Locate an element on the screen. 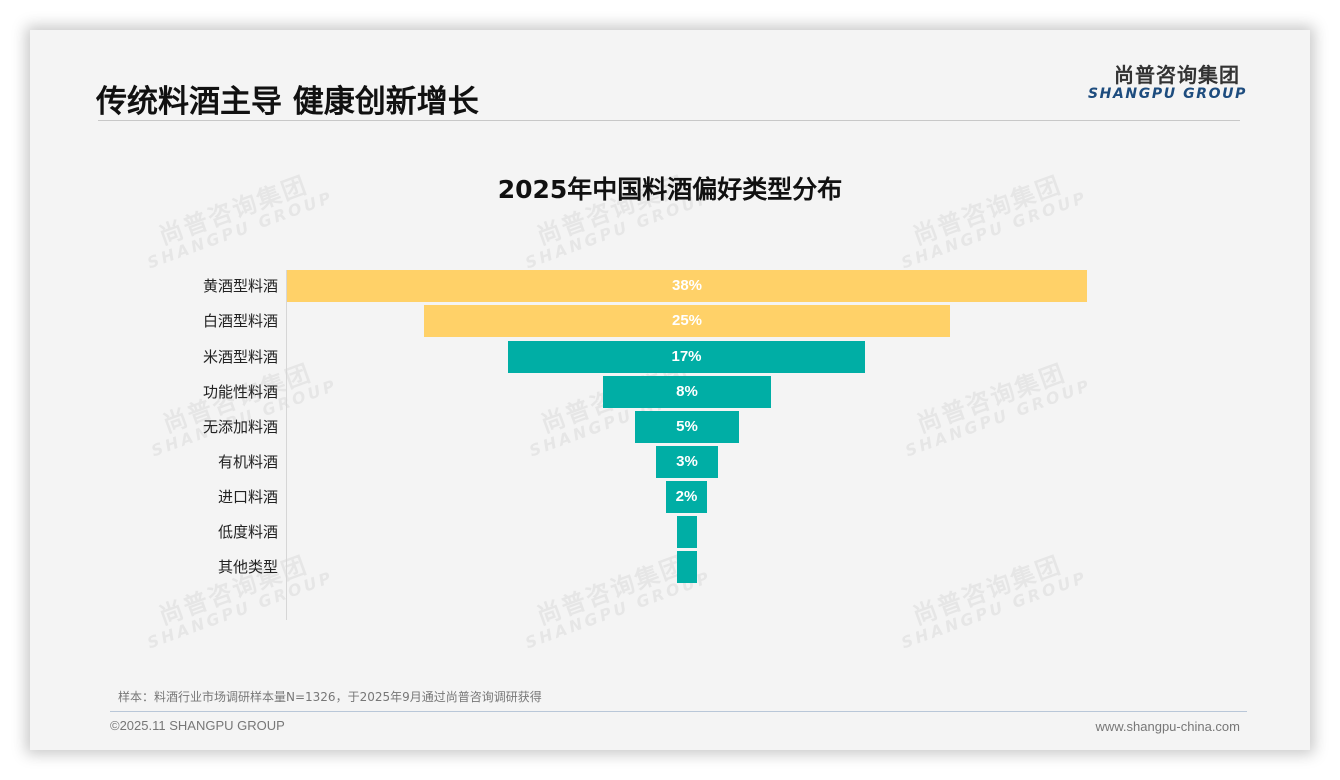  copyright-text: ©2025.11 SHANGPU GROUP is located at coordinates (197, 725).